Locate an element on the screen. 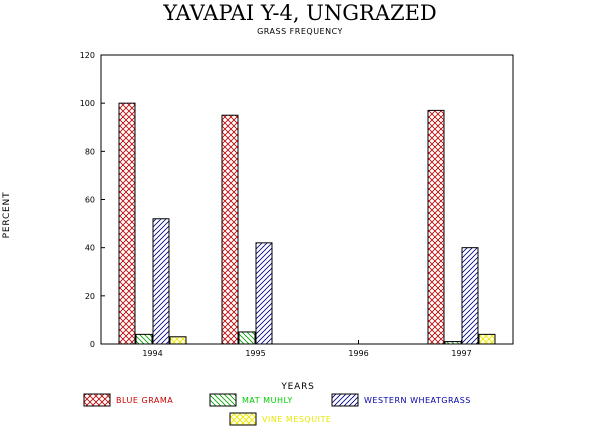 The image size is (600, 434). y-tick-label: 0 is located at coordinates (92, 344).